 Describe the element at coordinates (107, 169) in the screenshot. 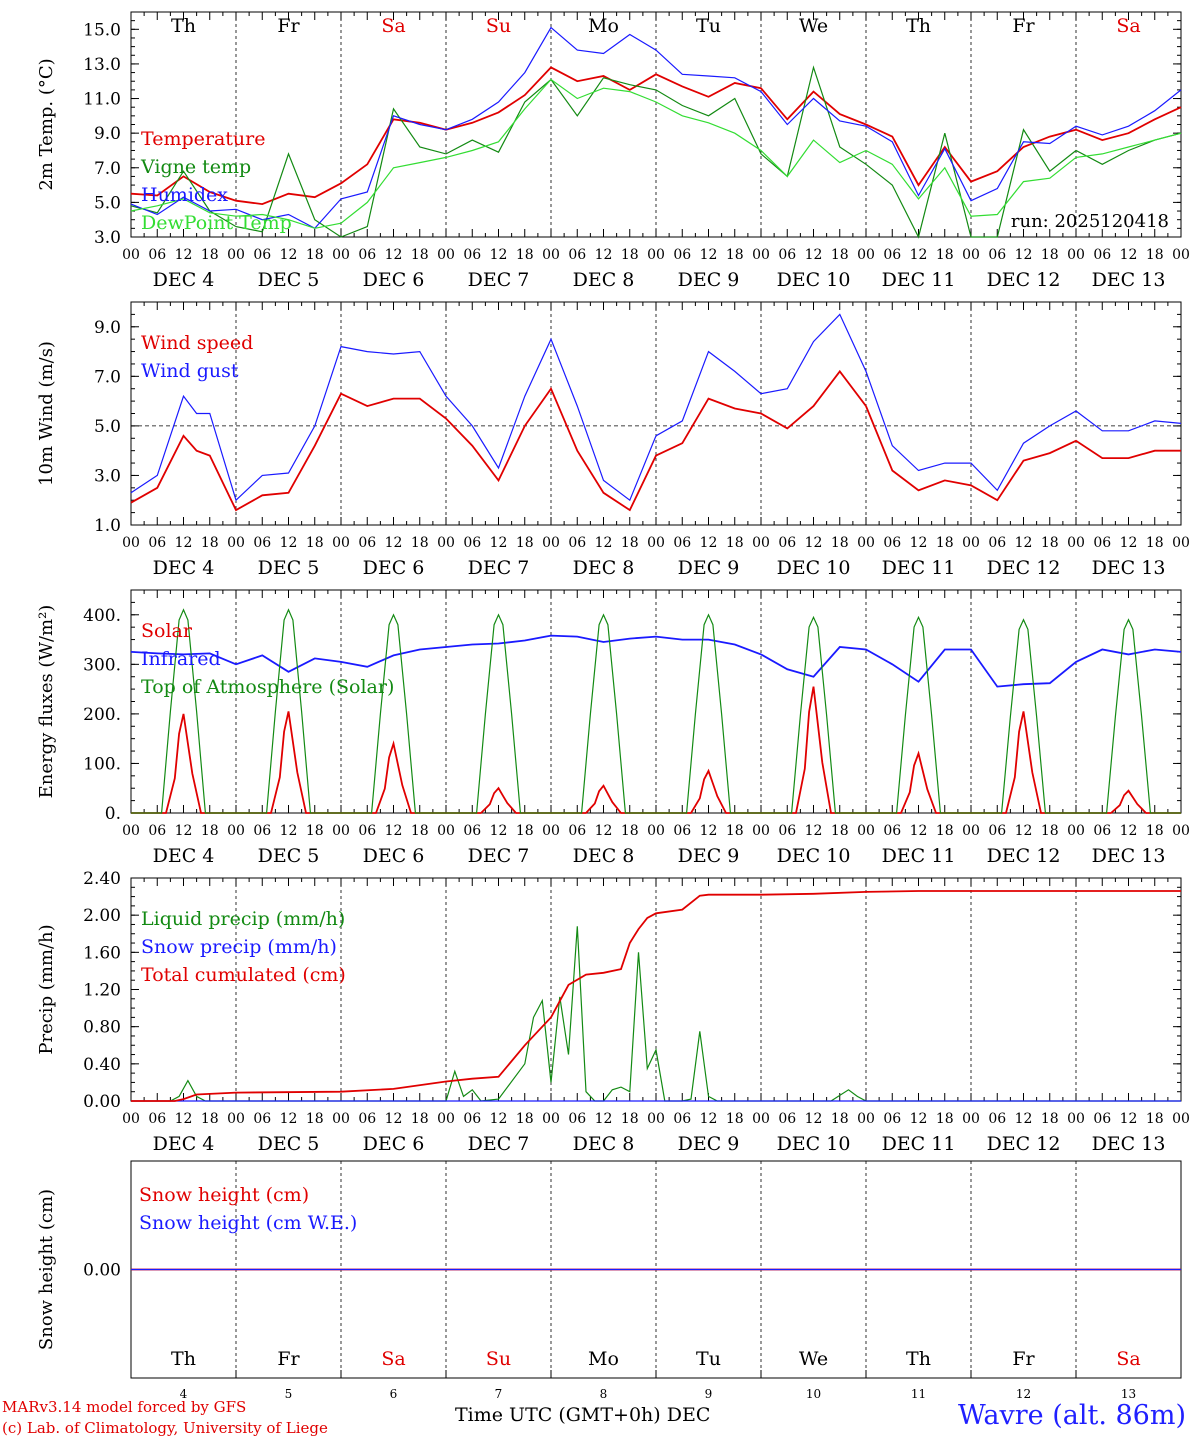

I see `temp-y-tick-label: 7.0` at that location.